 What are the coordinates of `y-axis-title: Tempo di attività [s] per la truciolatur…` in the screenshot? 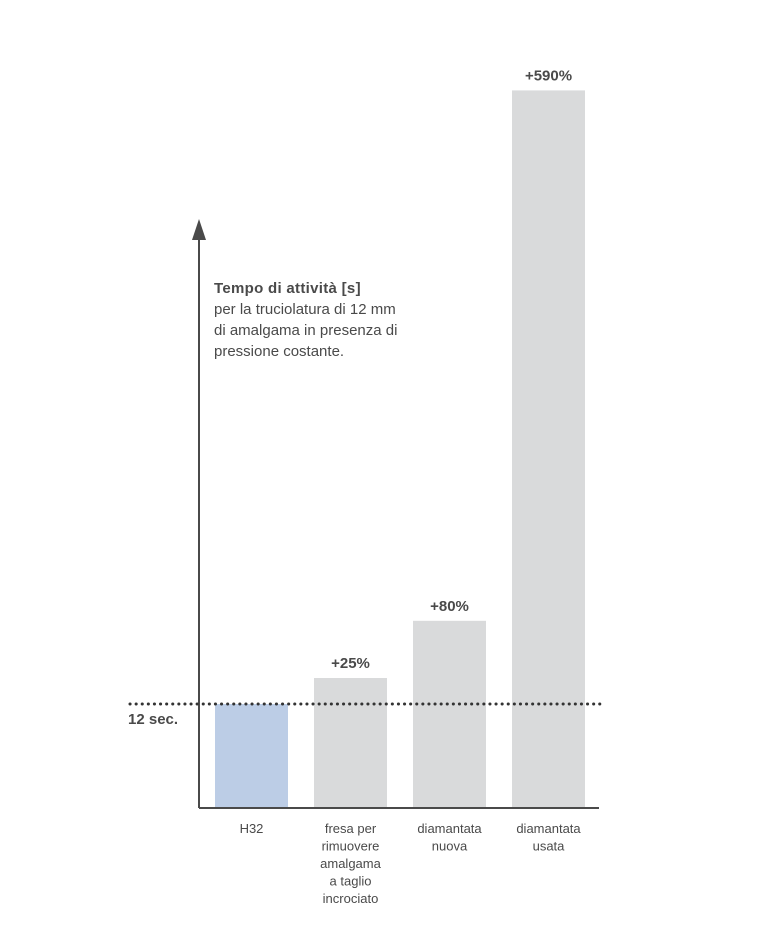 It's located at (329, 320).